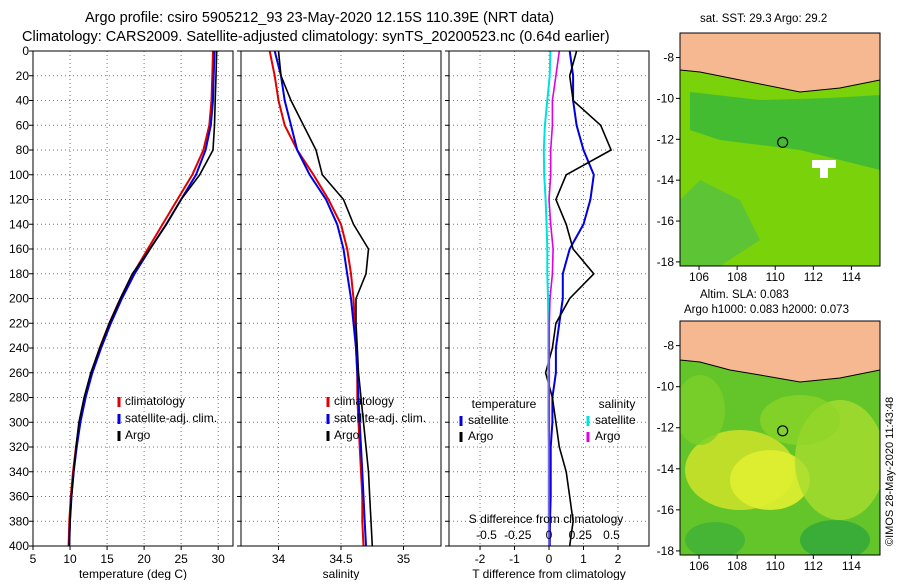 The height and width of the screenshot is (585, 900). Describe the element at coordinates (33, 559) in the screenshot. I see `x-tick-label: 5` at that location.